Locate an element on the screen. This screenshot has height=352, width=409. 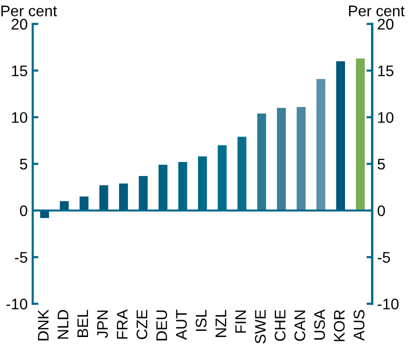
y-tick-label: 10 is located at coordinates (20, 117).